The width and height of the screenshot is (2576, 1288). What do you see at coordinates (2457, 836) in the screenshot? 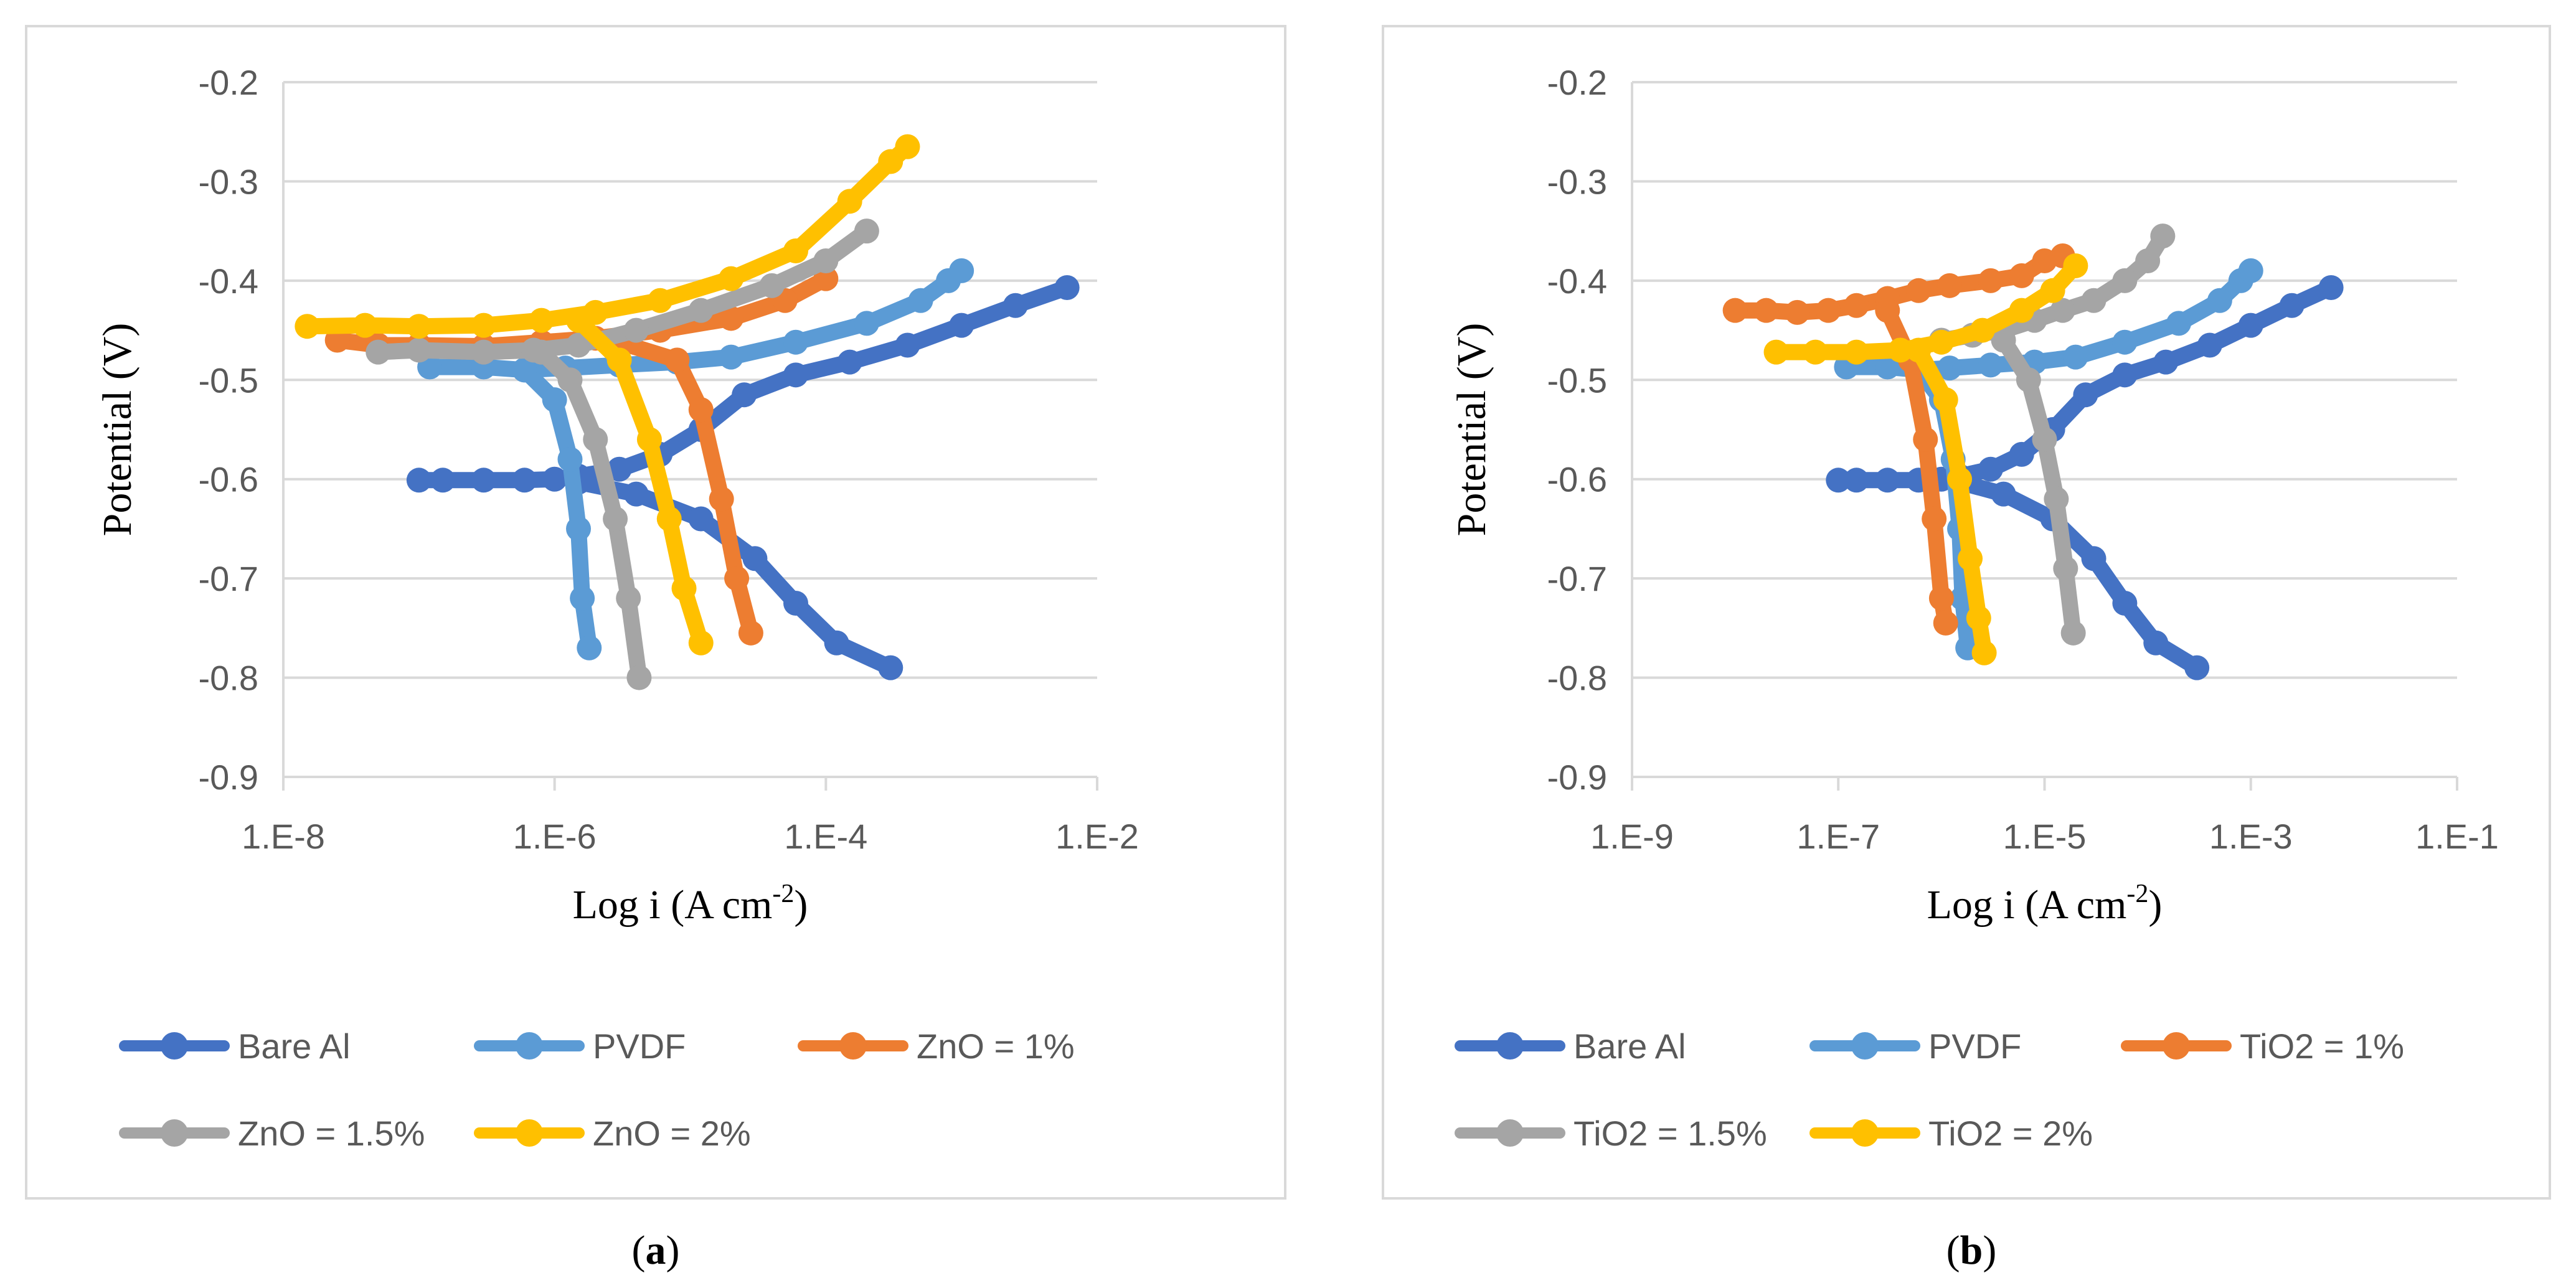
I see `x-tick-label: 1.E-1` at bounding box center [2457, 836].